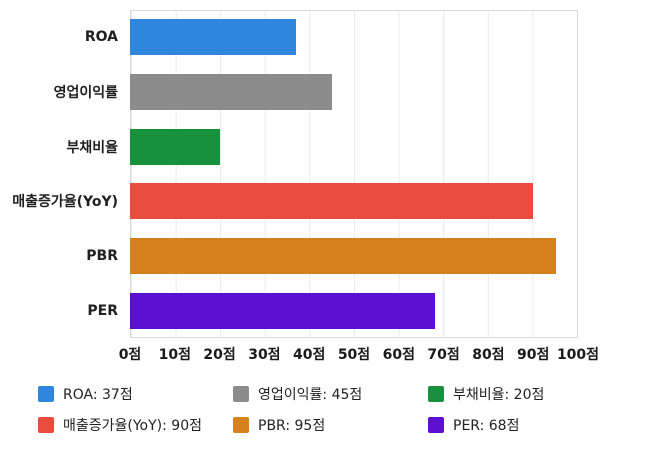 Image resolution: width=650 pixels, height=450 pixels. I want to click on legend-label: 부채비율: 20점, so click(499, 395).